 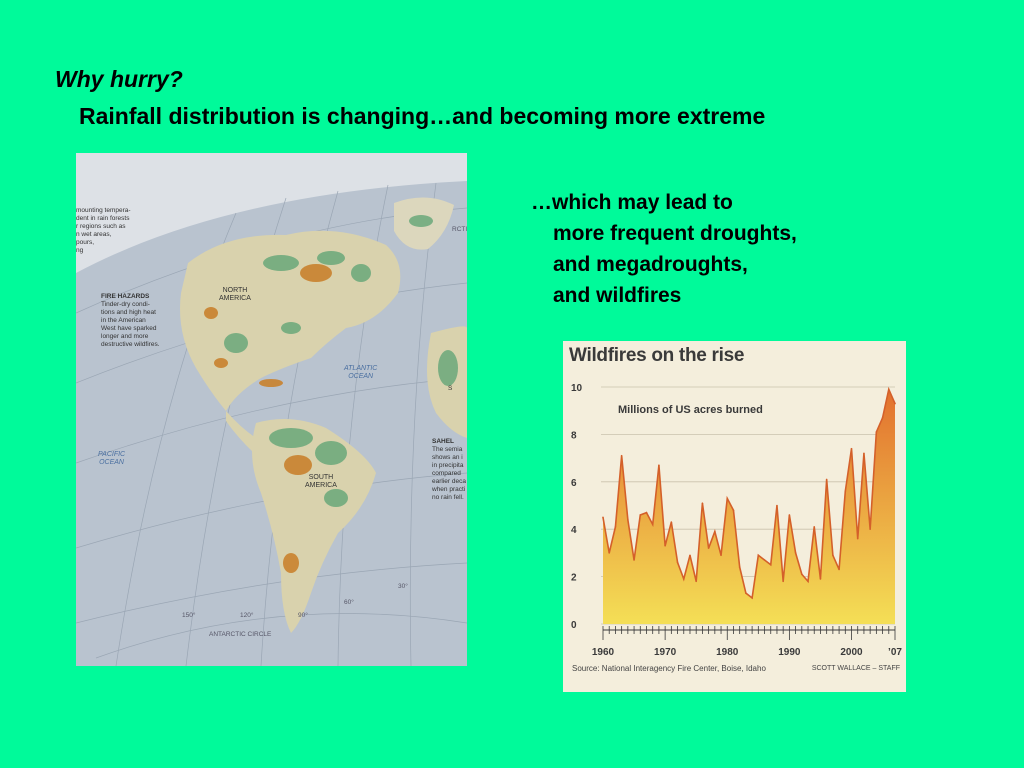 I want to click on map-text-line: r regions such as, so click(x=101, y=226).